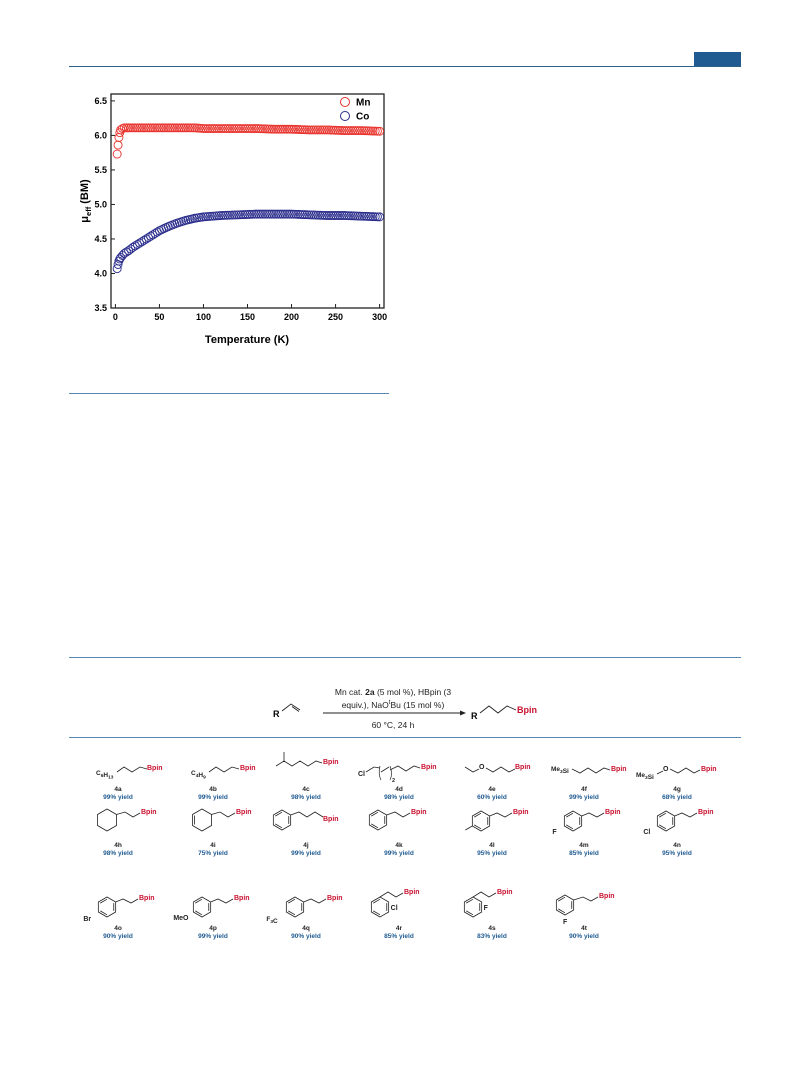 This screenshot has height=1067, width=809. What do you see at coordinates (362, 117) in the screenshot?
I see `legend-label: Co` at bounding box center [362, 117].